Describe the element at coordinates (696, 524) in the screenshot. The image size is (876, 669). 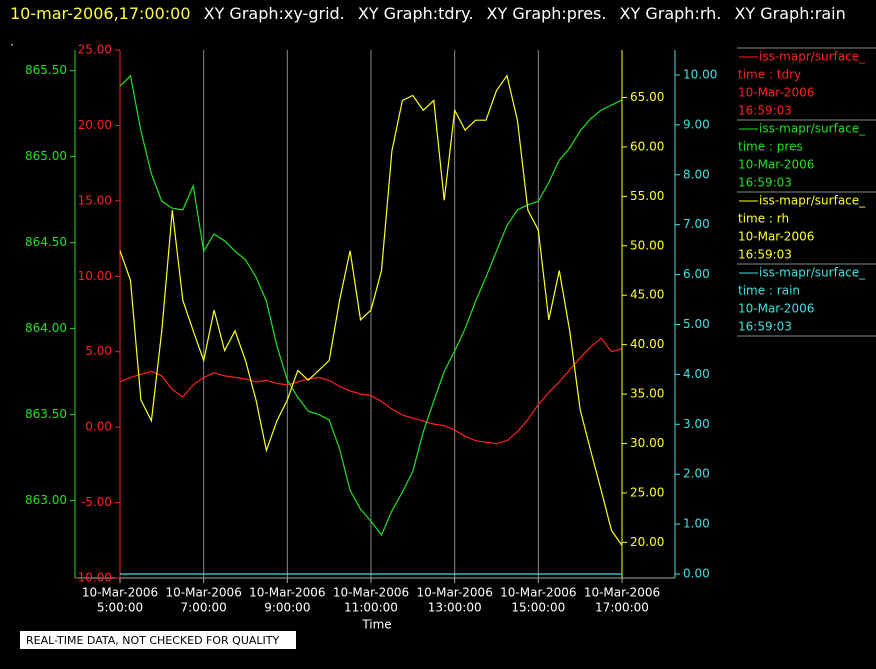
I see `y-tick-label: 1.00` at that location.